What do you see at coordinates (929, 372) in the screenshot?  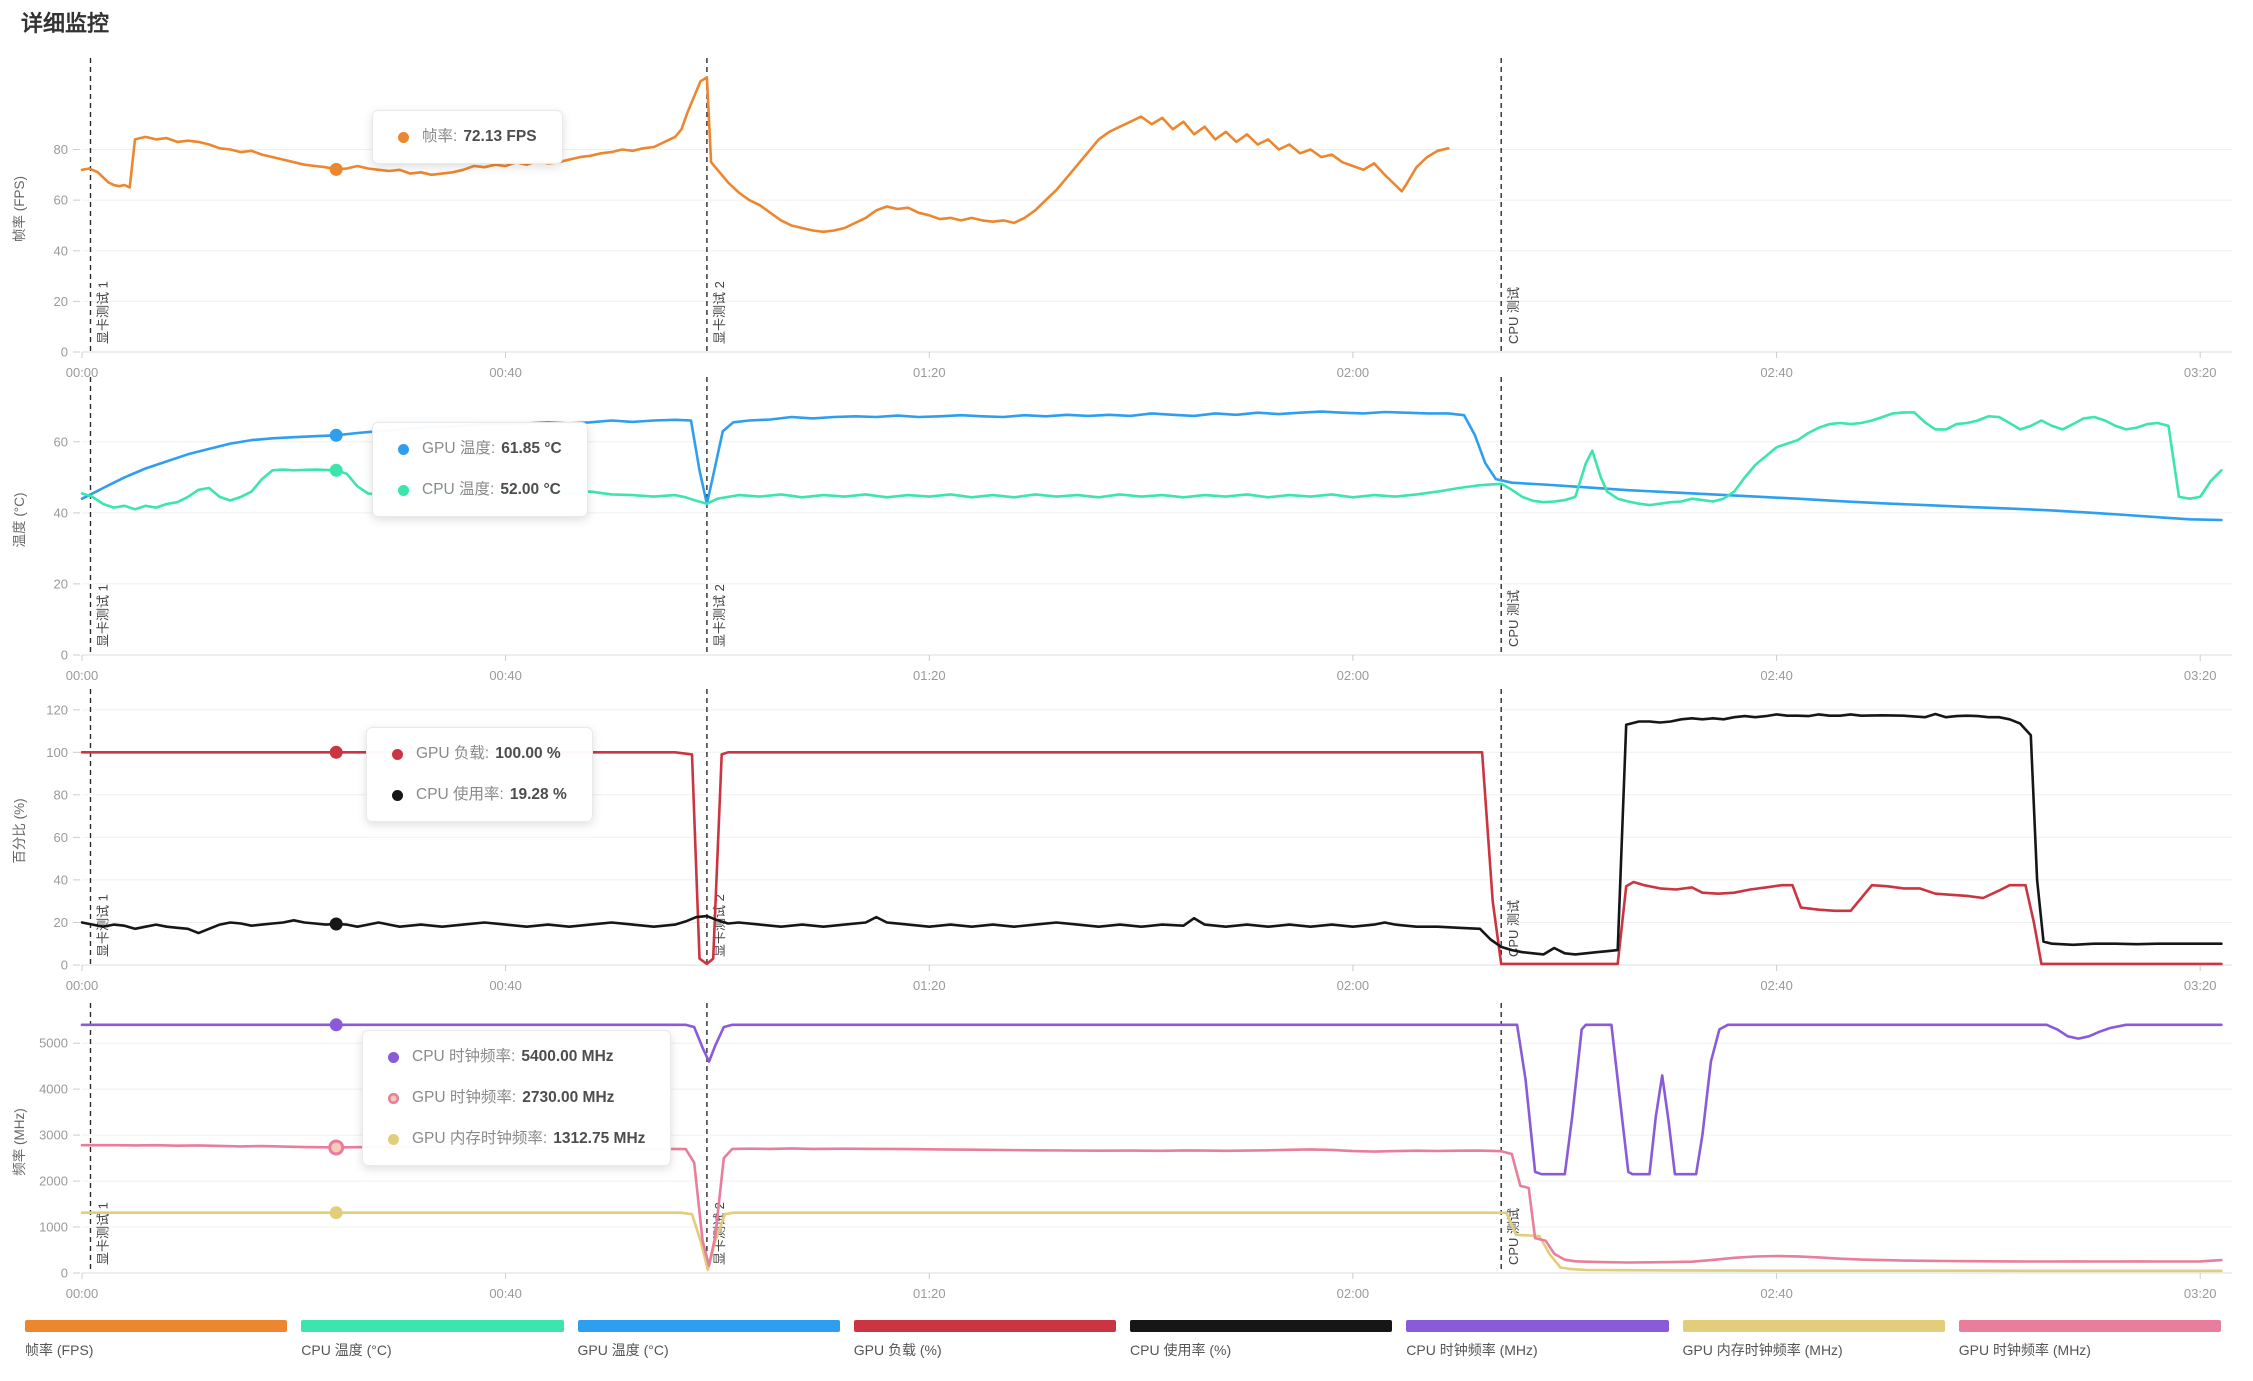 I see `x-tick-label: 01:20` at bounding box center [929, 372].